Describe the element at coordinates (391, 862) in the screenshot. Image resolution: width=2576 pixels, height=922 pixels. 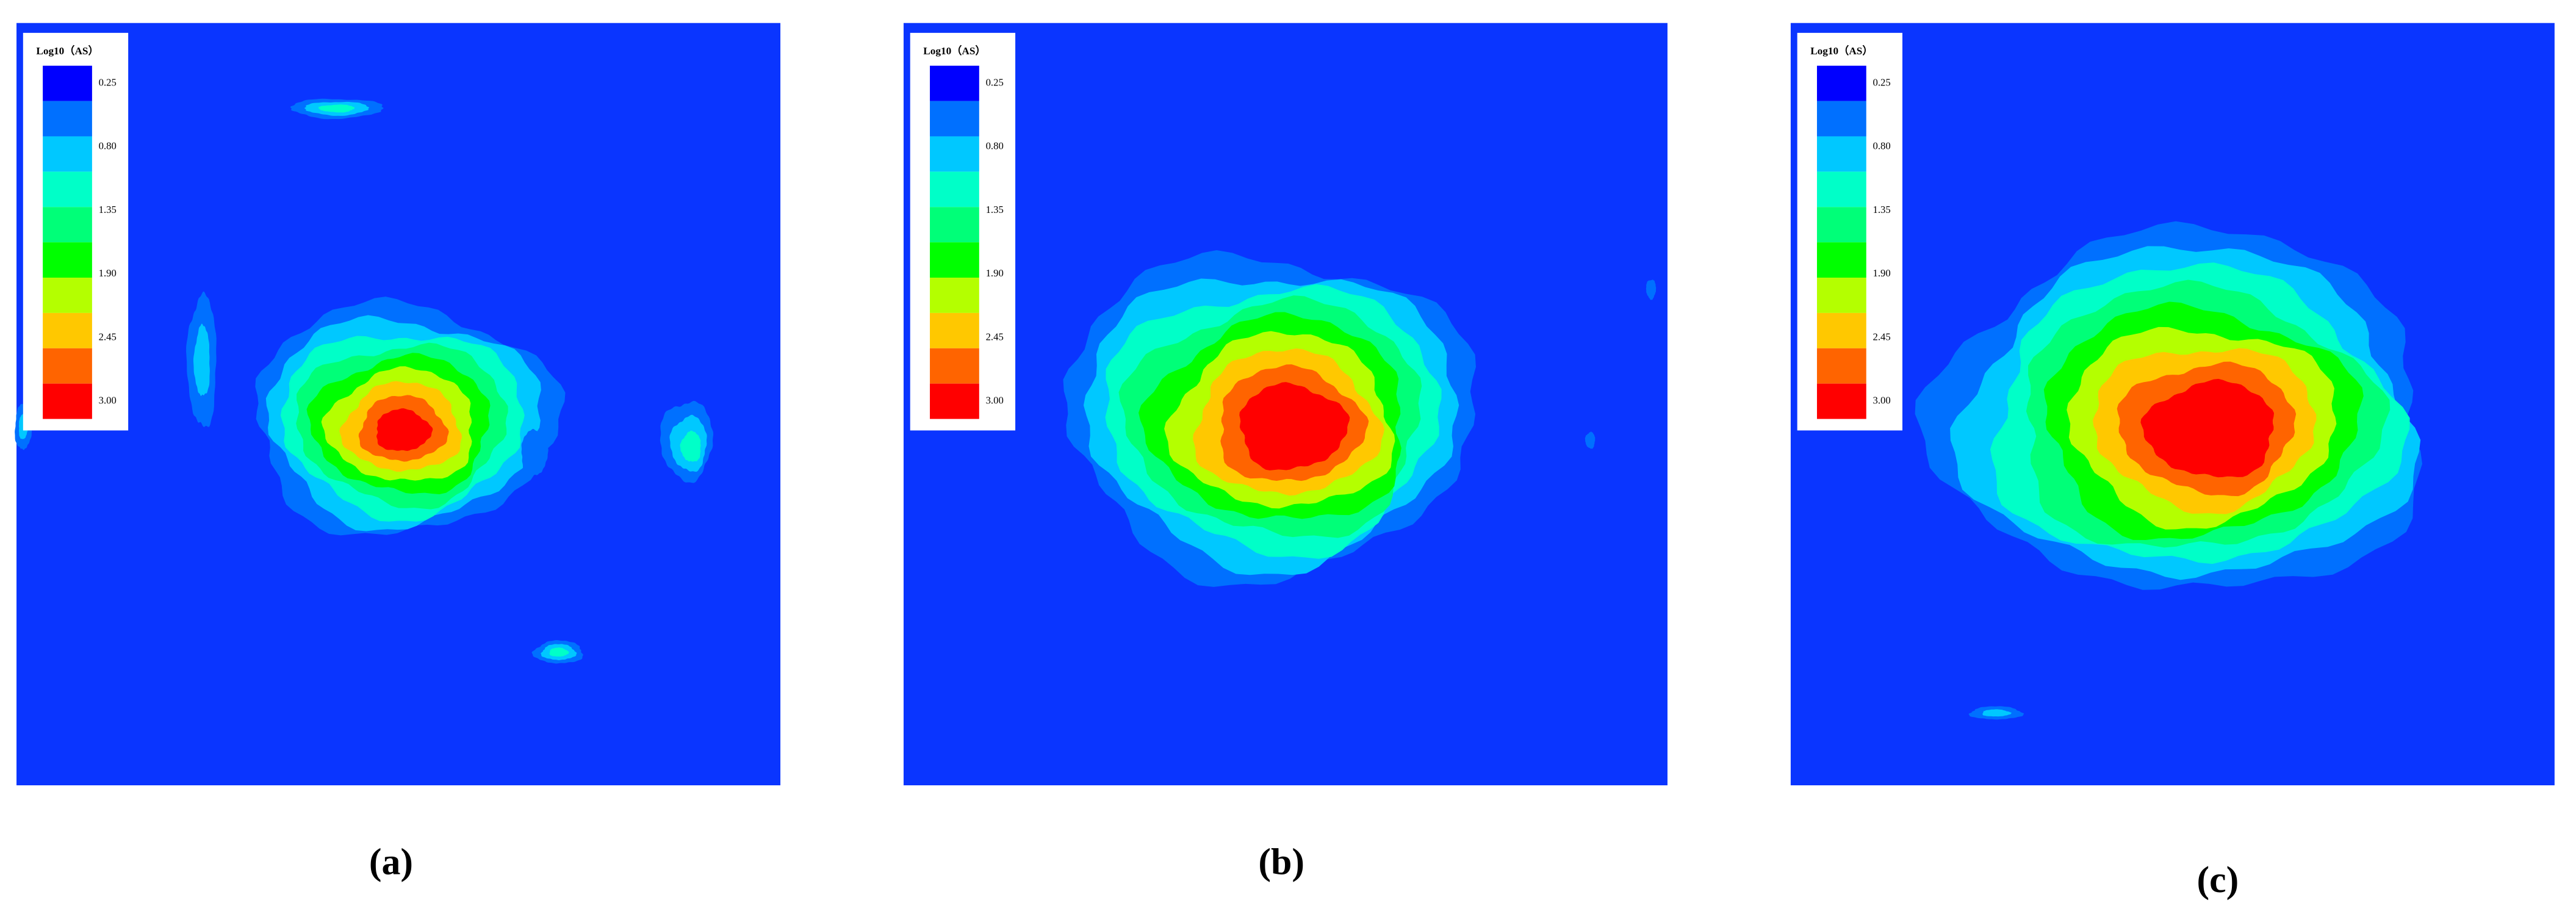
I see `panel-label: (a)` at that location.